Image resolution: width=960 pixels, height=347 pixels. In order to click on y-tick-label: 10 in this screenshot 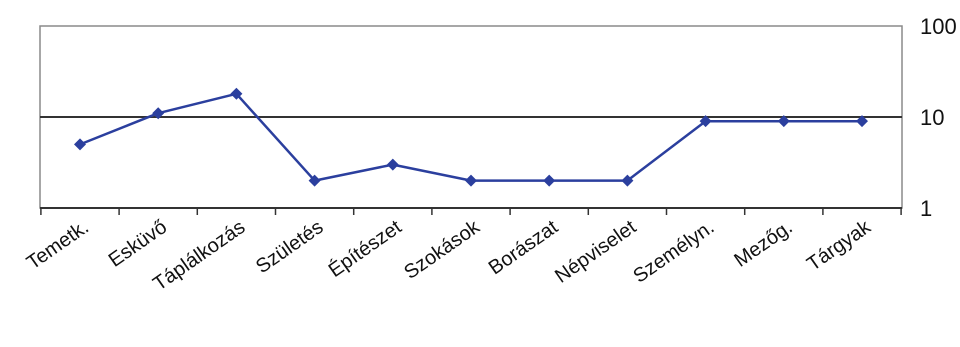, I will do `click(932, 117)`.